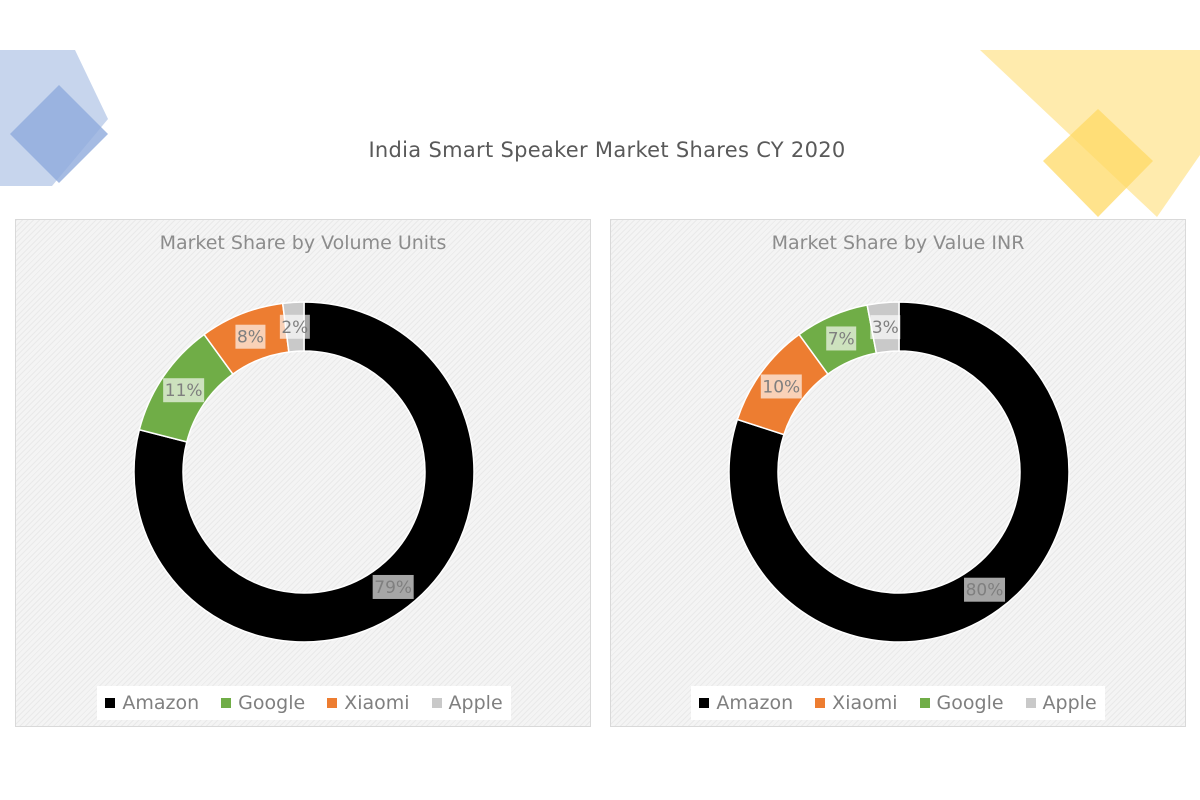 The width and height of the screenshot is (1200, 800). I want to click on chart-title: Market Share by Value INR, so click(898, 243).